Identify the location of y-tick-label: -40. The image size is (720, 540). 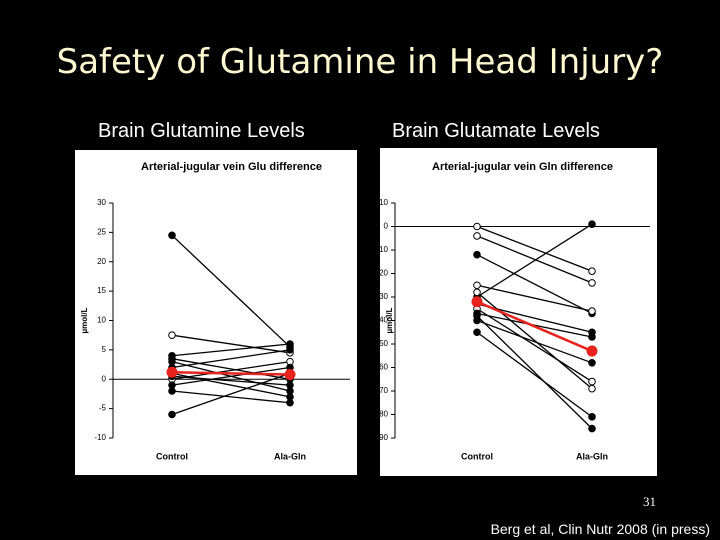
(382, 320).